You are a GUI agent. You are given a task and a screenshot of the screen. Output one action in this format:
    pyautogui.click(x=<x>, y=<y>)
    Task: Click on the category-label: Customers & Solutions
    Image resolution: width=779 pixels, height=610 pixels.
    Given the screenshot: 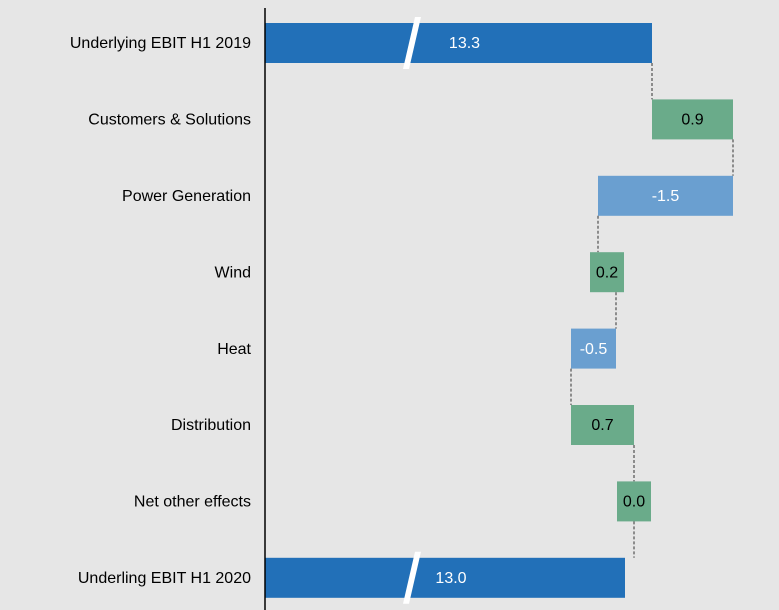 What is the action you would take?
    pyautogui.click(x=169, y=120)
    